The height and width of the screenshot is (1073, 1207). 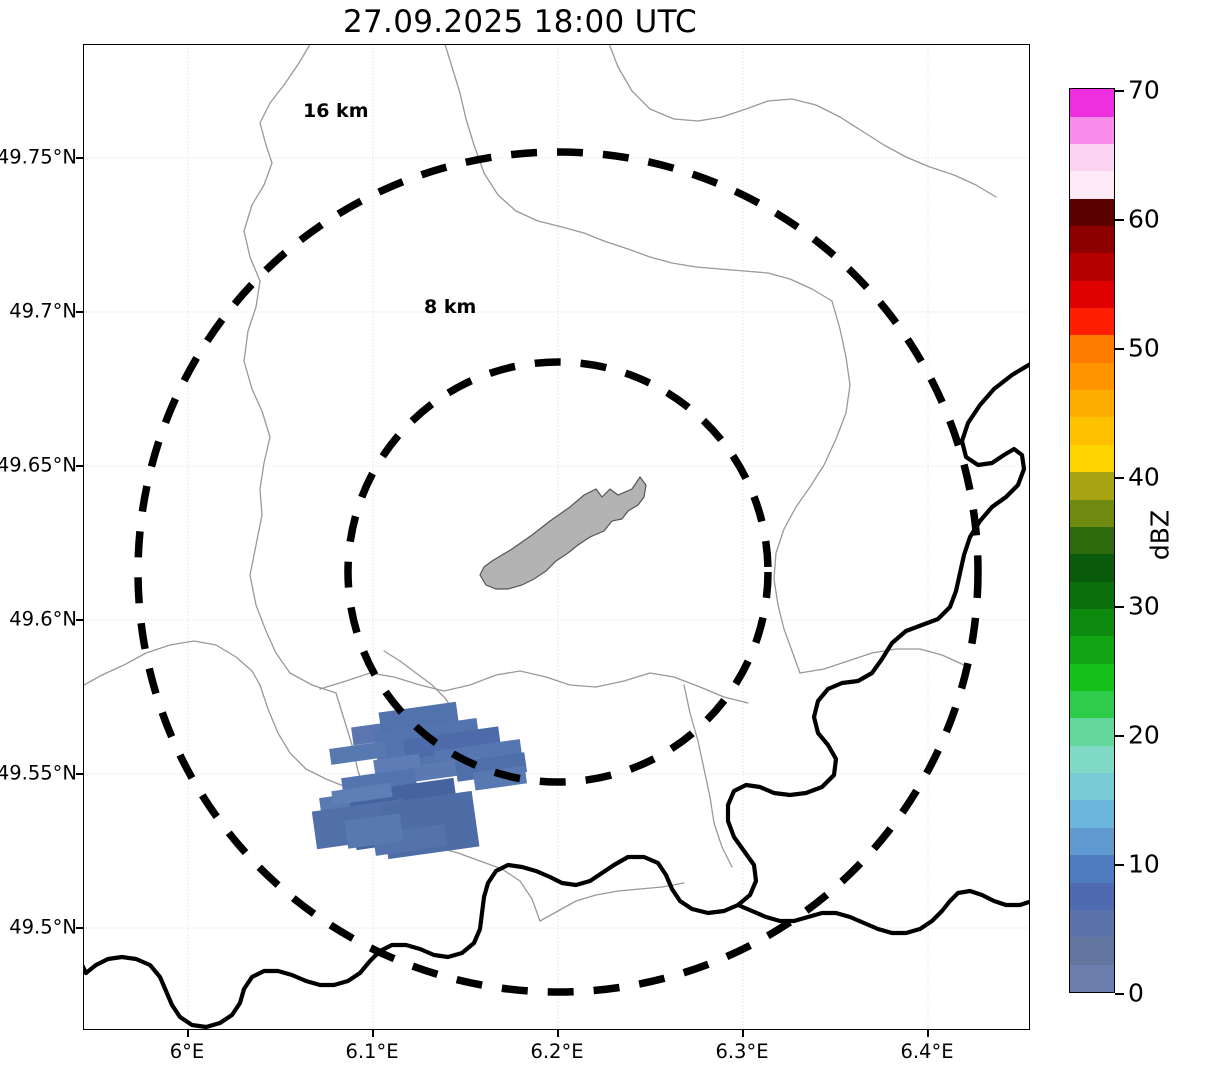 What do you see at coordinates (1144, 735) in the screenshot?
I see `colorbar-tick-label-20: 20` at bounding box center [1144, 735].